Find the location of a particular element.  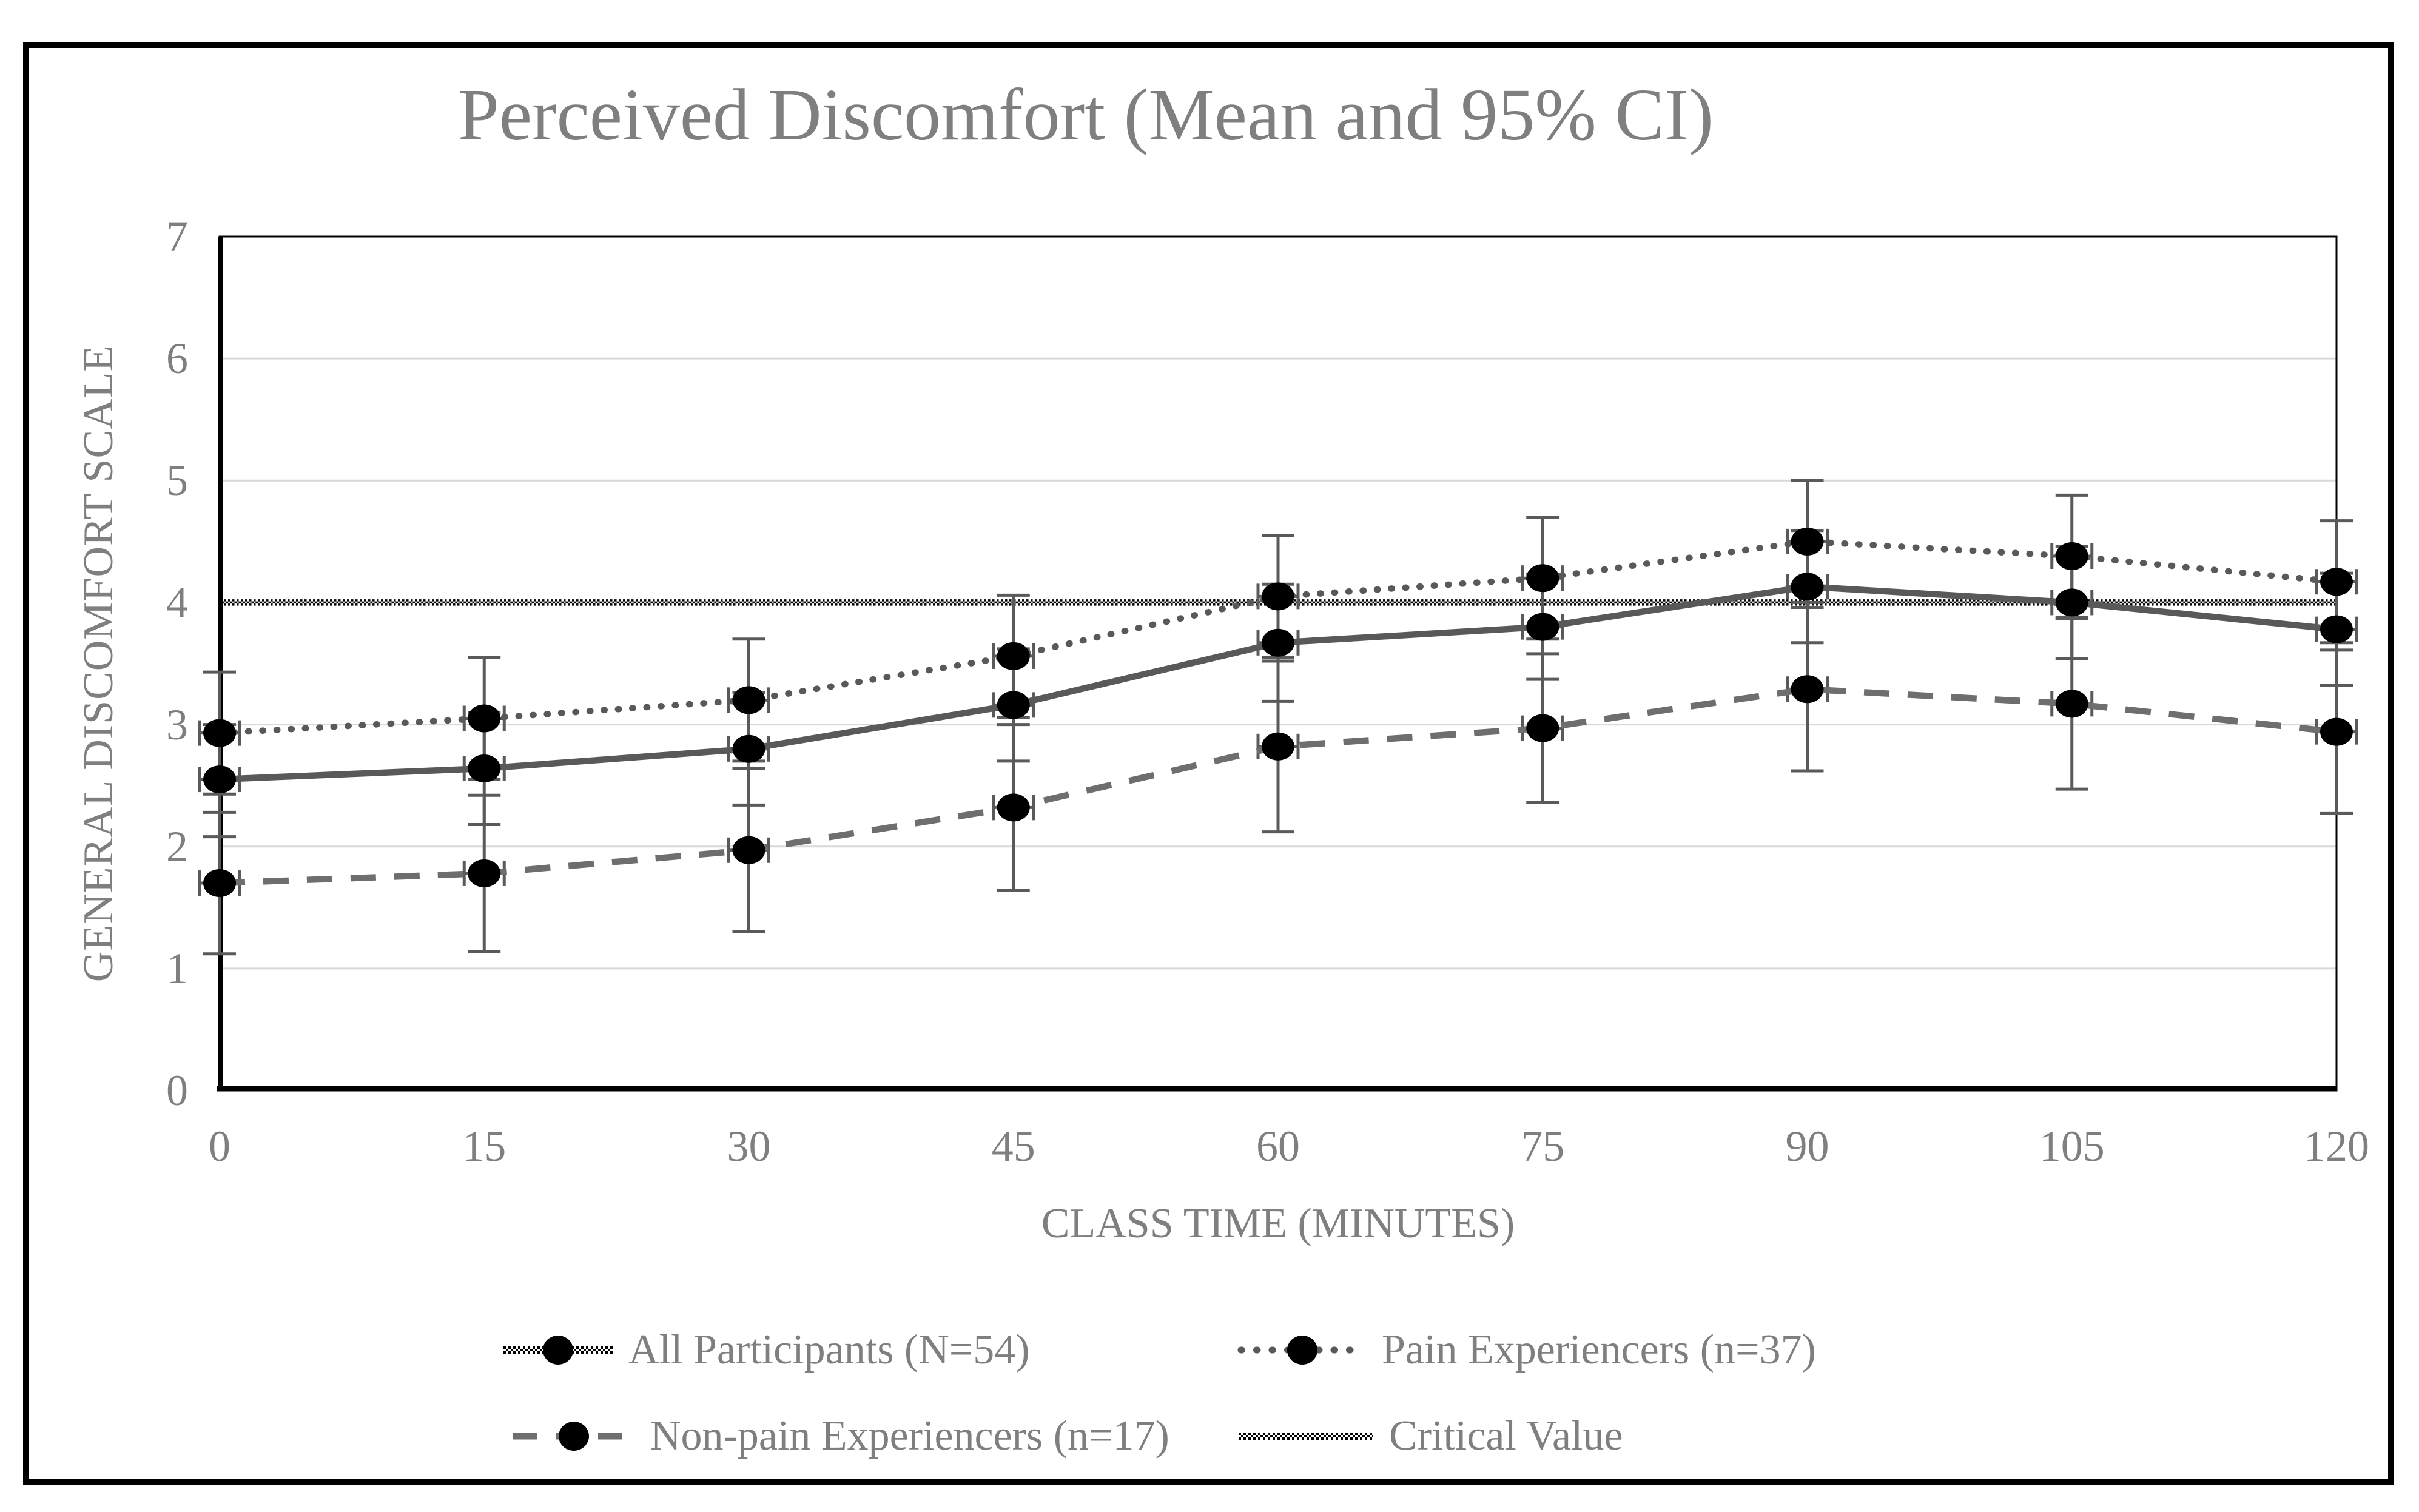

y-tick-label-0: 0 is located at coordinates (177, 1090).